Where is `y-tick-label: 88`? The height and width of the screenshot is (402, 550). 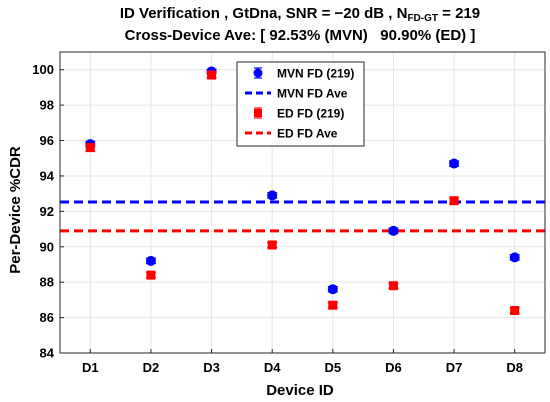
y-tick-label: 88 is located at coordinates (47, 282).